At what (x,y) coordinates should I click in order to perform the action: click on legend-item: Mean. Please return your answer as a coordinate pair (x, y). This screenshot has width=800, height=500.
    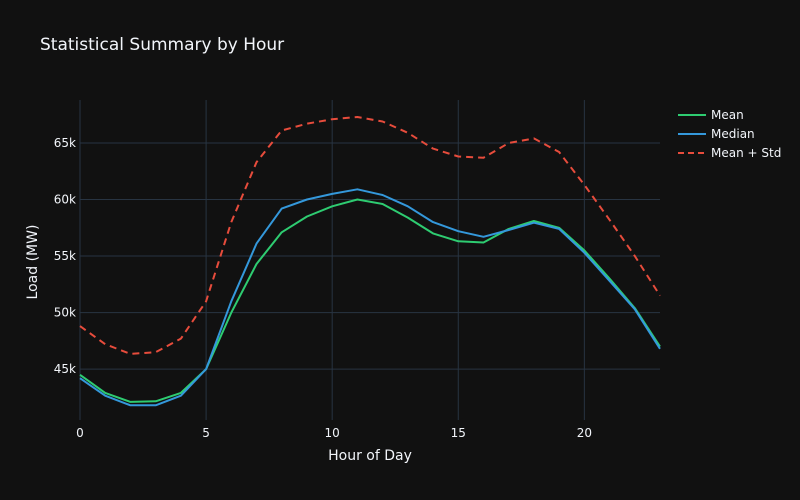
    Looking at the image, I should click on (711, 115).